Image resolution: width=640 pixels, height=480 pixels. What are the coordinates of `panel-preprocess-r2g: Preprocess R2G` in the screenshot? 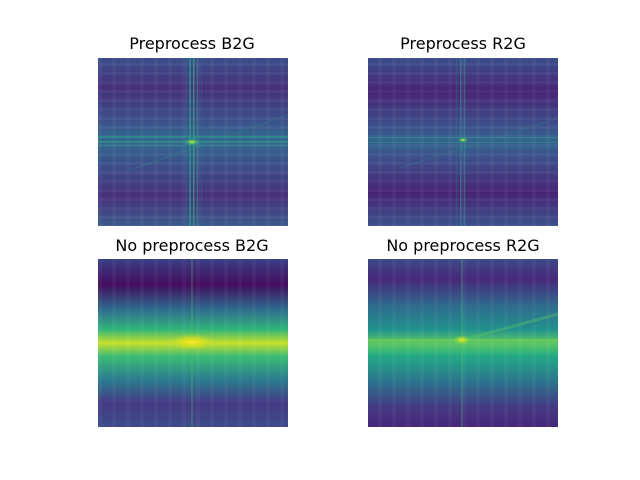 It's located at (463, 130).